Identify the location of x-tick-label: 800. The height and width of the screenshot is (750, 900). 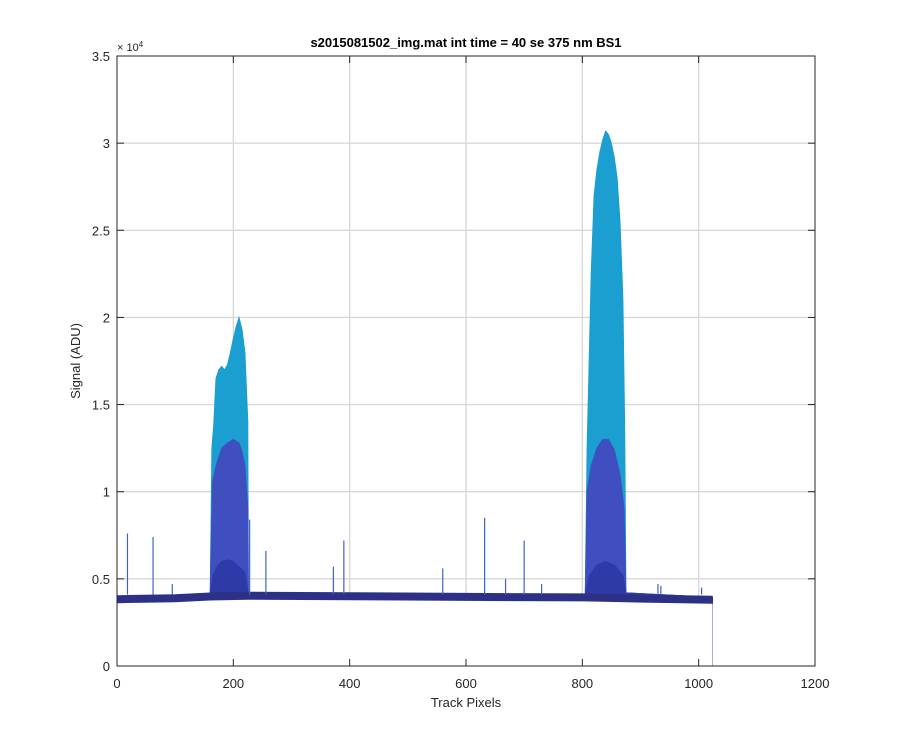
(582, 683).